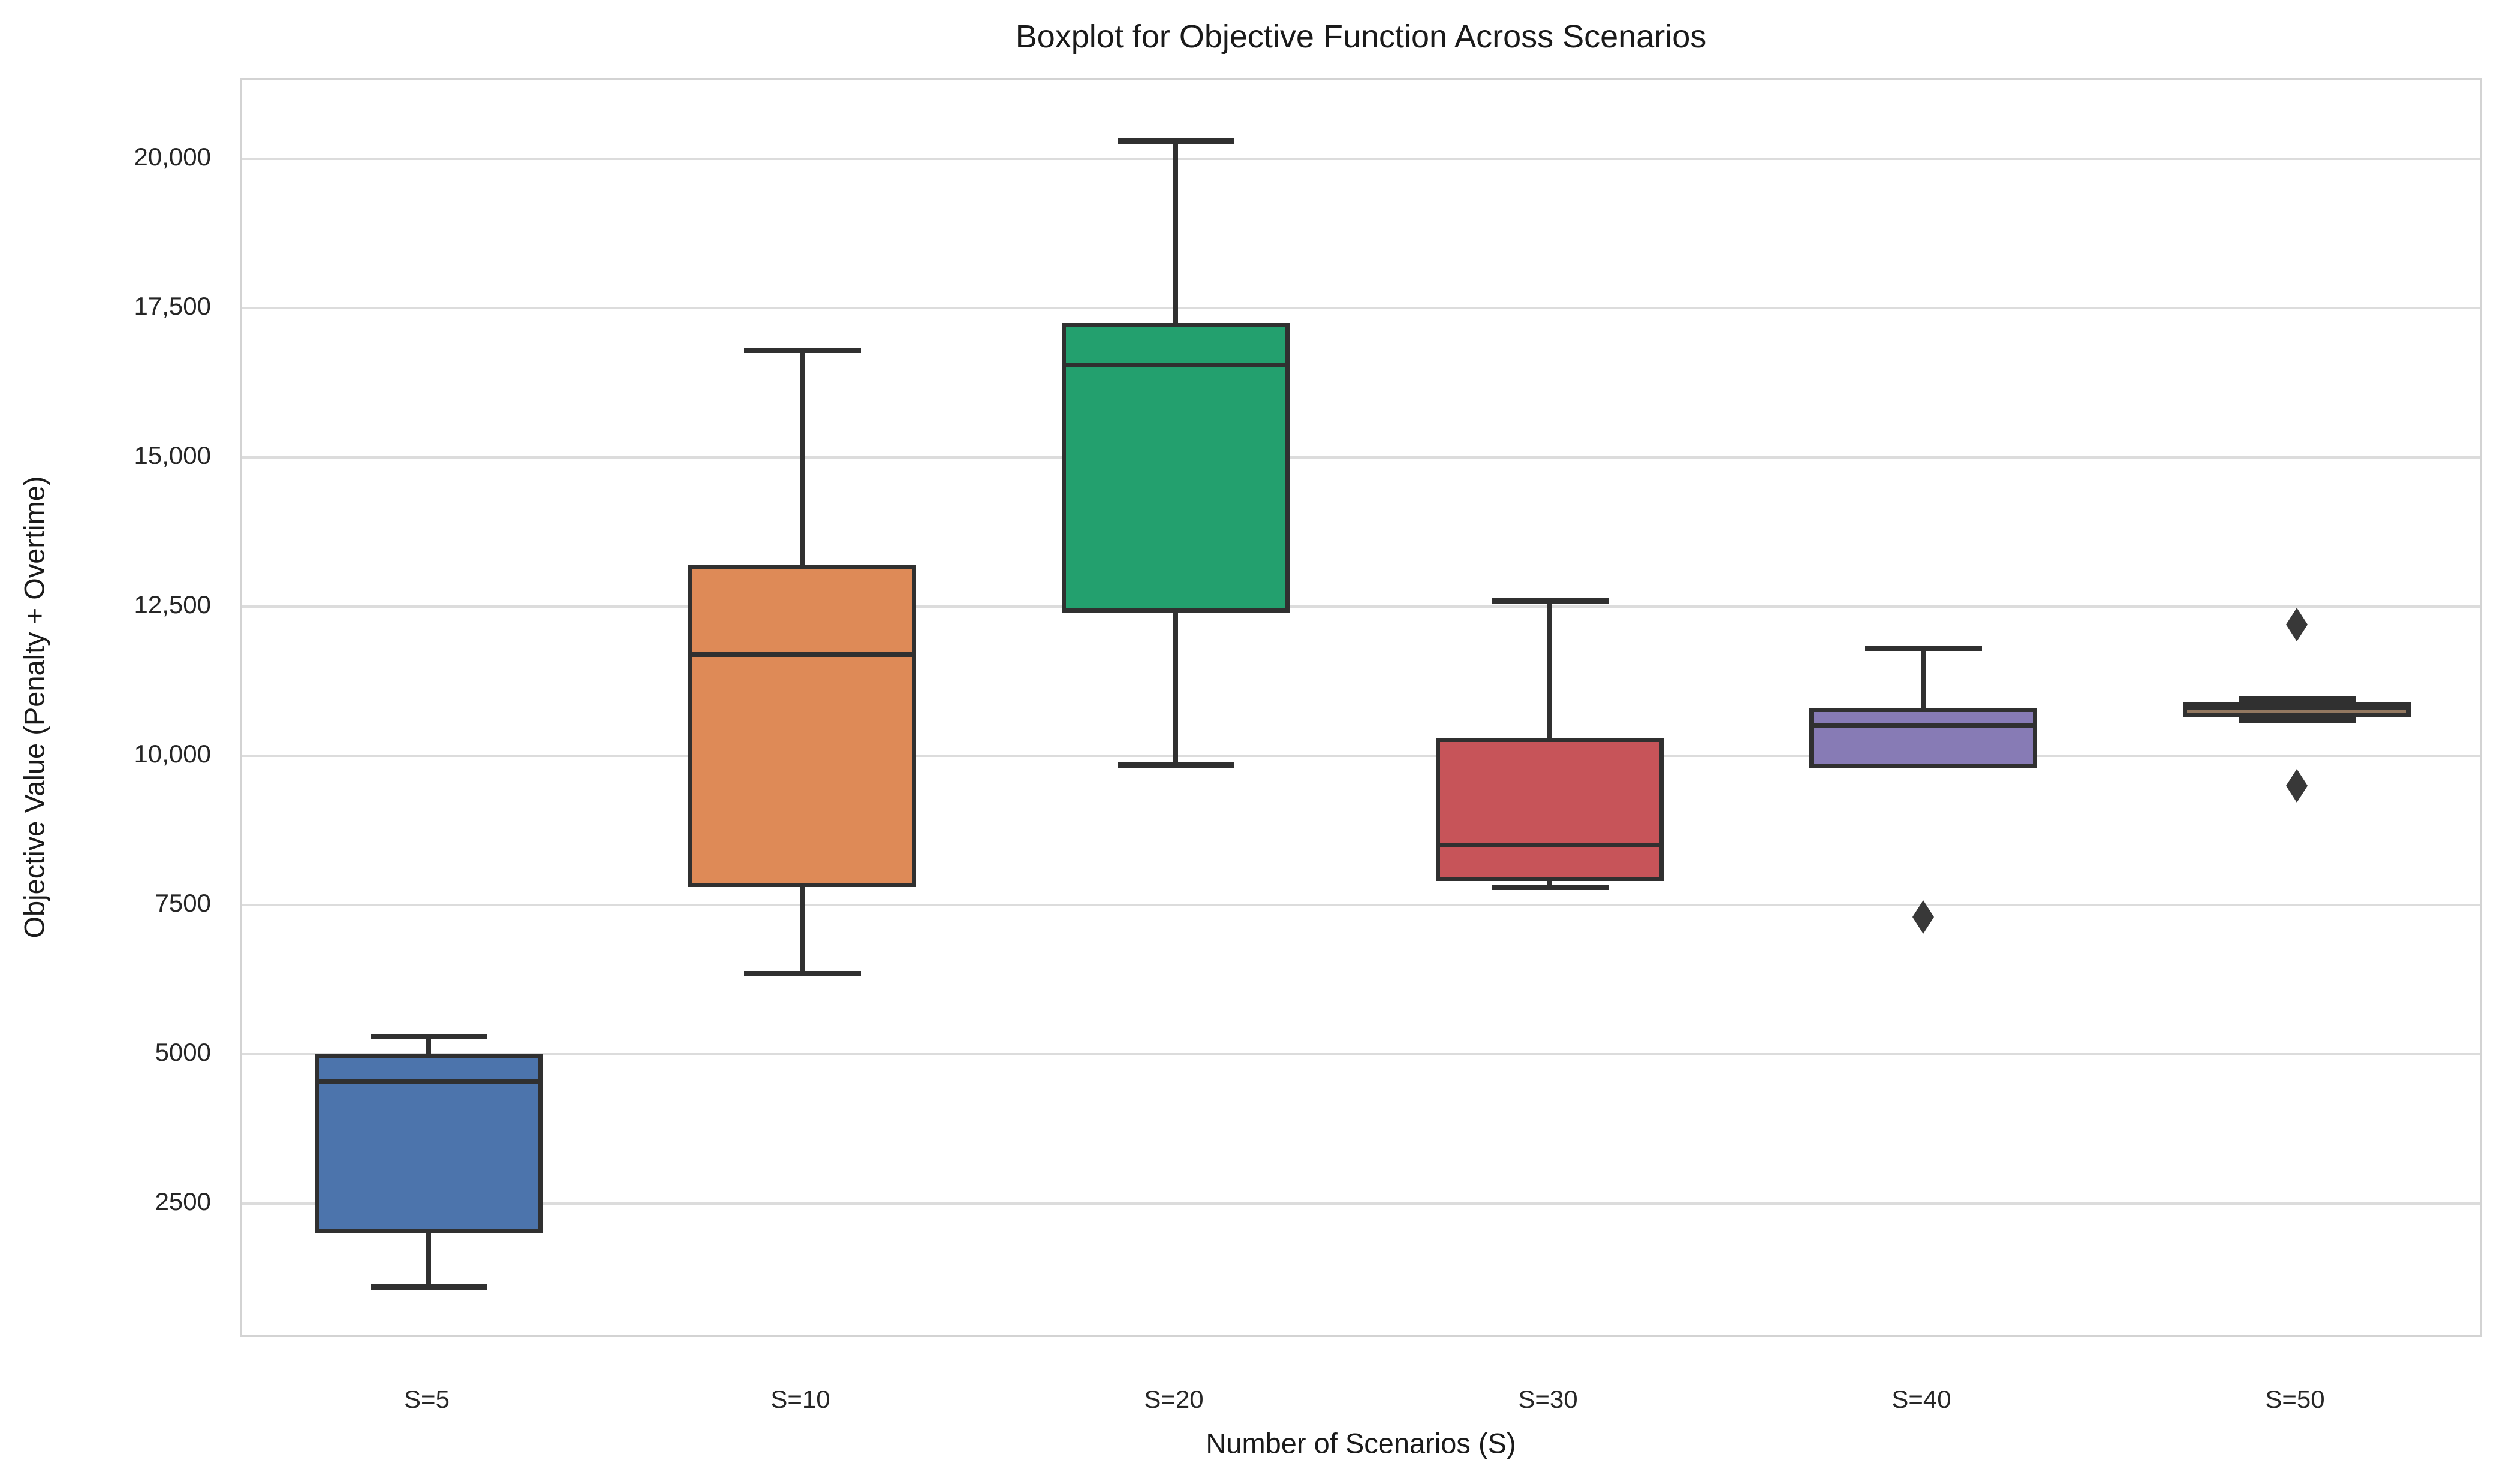 This screenshot has height=1484, width=2509. I want to click on outlier-S=50-0, so click(2297, 625).